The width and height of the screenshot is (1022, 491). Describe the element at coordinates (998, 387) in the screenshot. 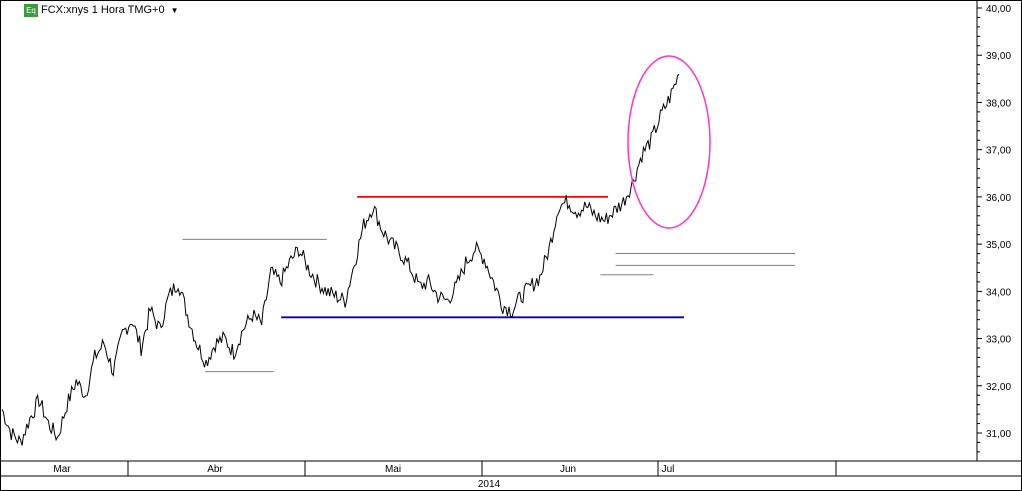

I see `y-tick-label: 32,00` at that location.